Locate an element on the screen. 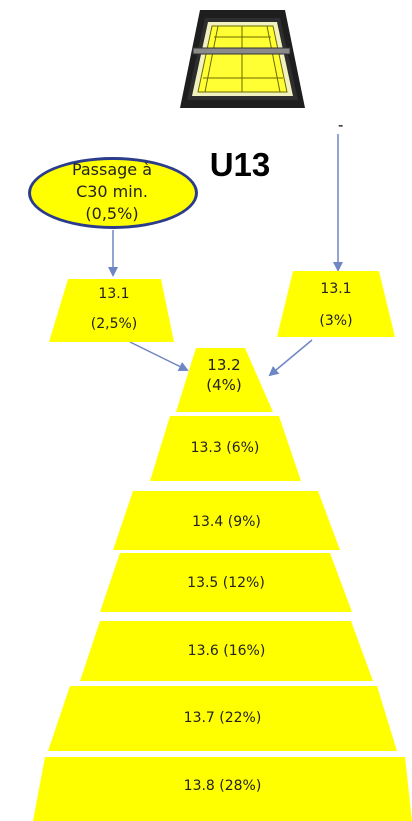 The height and width of the screenshot is (821, 412). passage-ellipse is located at coordinates (113, 193).